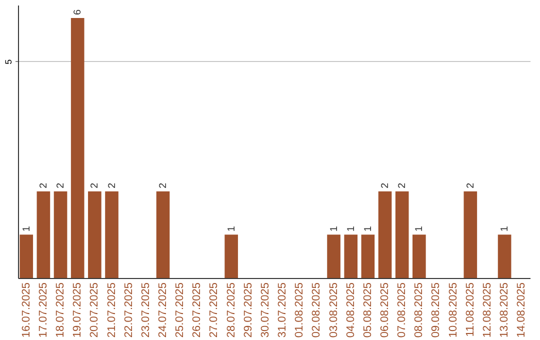 This screenshot has width=540, height=340. I want to click on x-tick-label: 10.08.2025, so click(453, 310).